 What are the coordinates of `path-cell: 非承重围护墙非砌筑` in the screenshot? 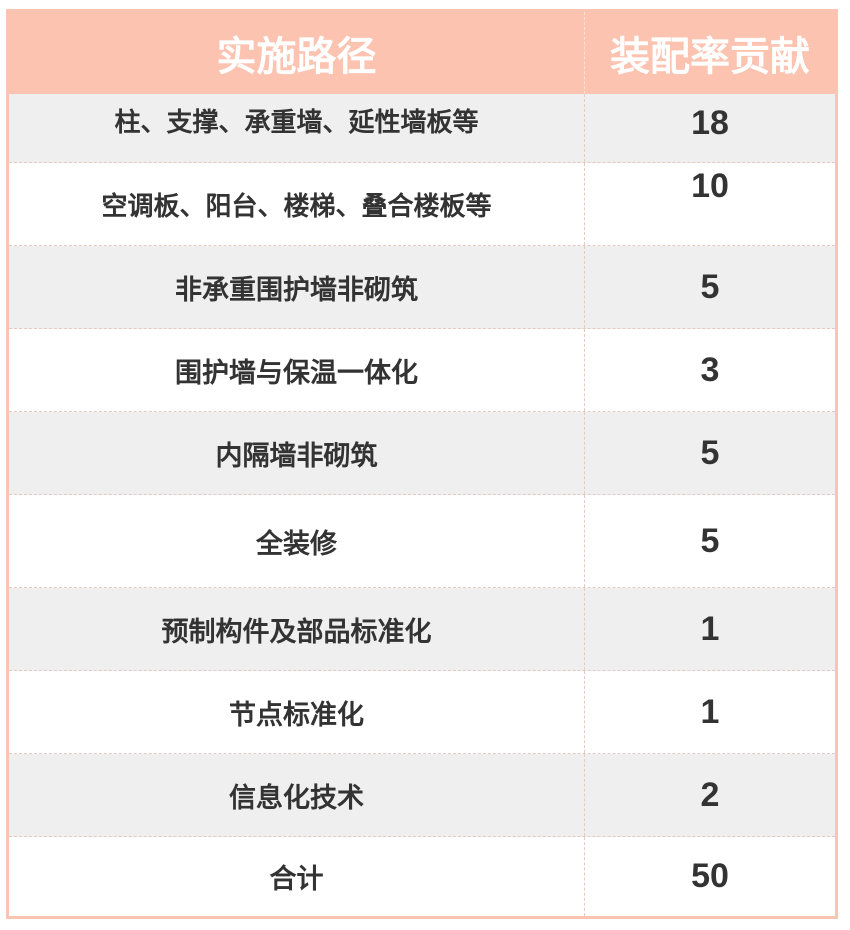 It's located at (297, 287).